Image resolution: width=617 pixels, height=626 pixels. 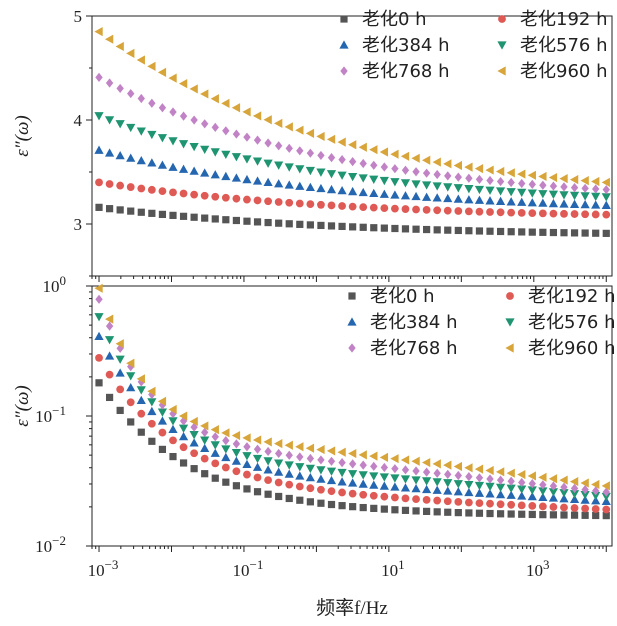 I want to click on bottom-legend-item: 老化960 h, so click(x=560, y=348).